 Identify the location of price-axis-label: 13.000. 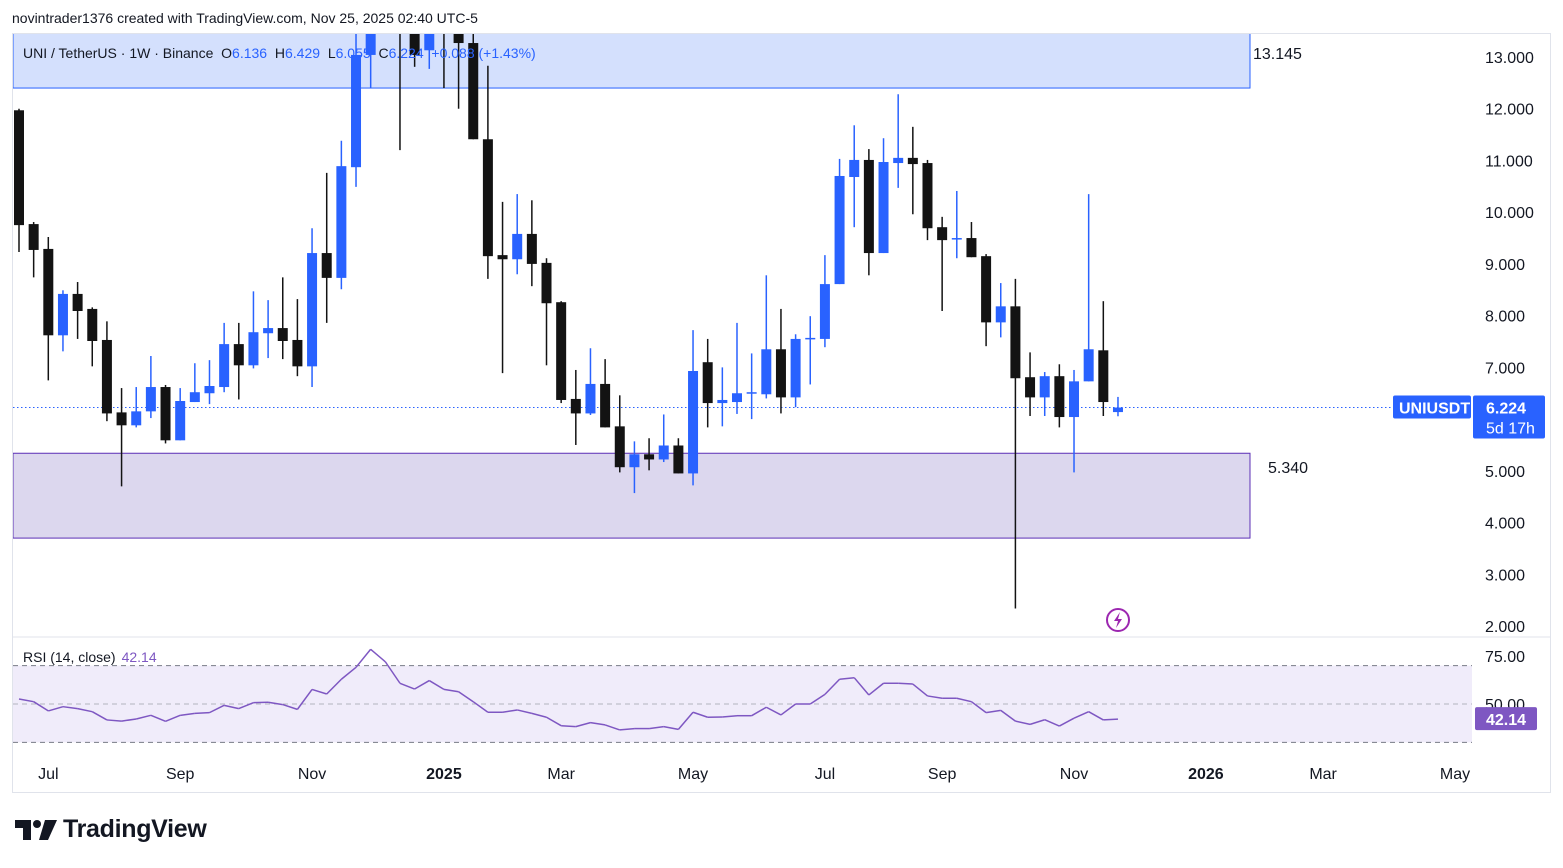
(1509, 58).